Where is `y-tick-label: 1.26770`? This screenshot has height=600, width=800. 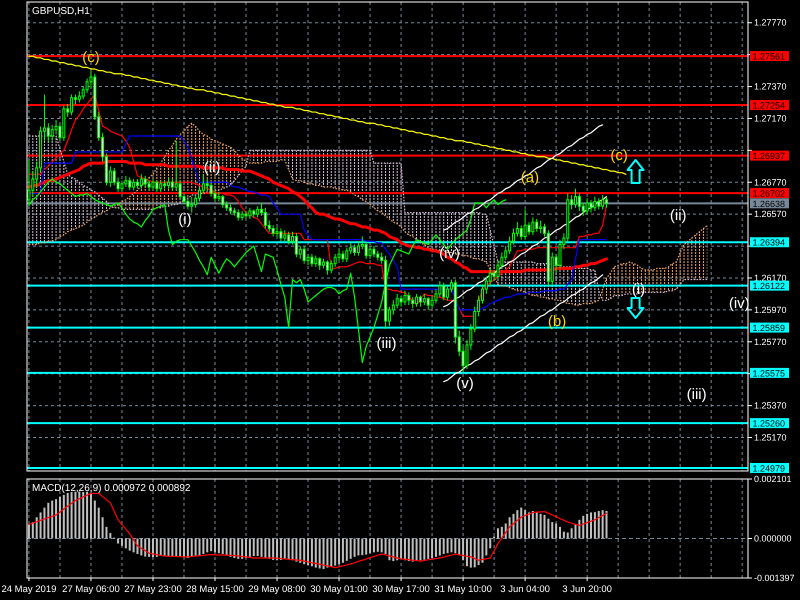 y-tick-label: 1.26770 is located at coordinates (770, 182).